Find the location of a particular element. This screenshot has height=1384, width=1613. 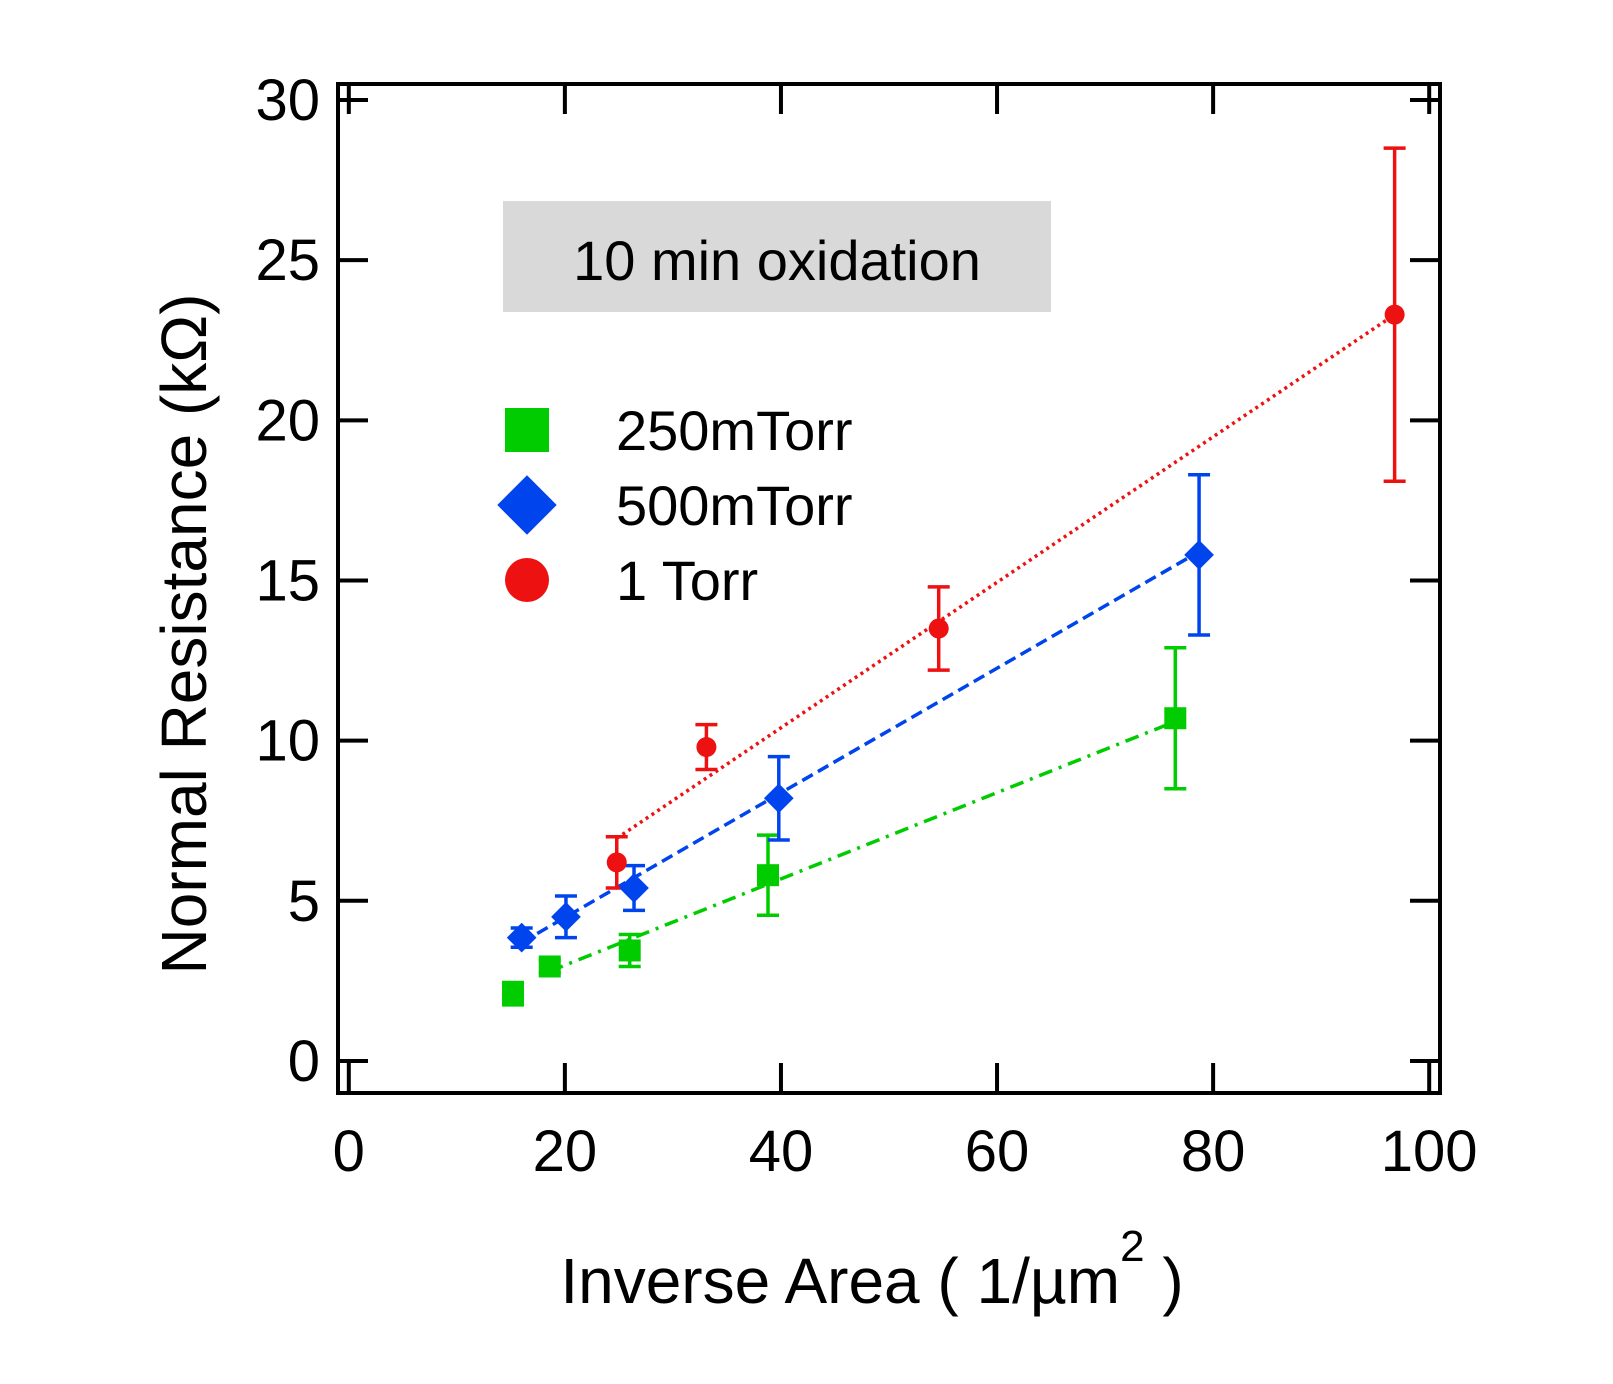

y-tick-label: 20 is located at coordinates (287, 420).